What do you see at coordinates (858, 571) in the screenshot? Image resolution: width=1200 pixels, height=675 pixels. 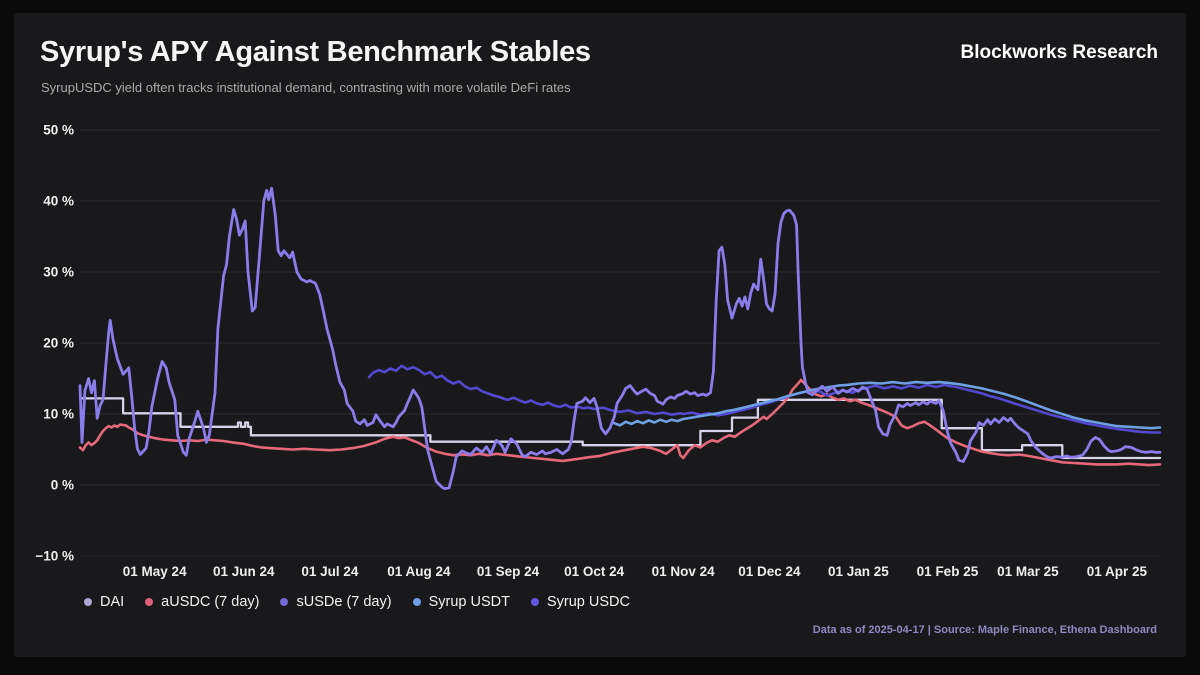 I see `x-tick-label: 01 Jan 25` at bounding box center [858, 571].